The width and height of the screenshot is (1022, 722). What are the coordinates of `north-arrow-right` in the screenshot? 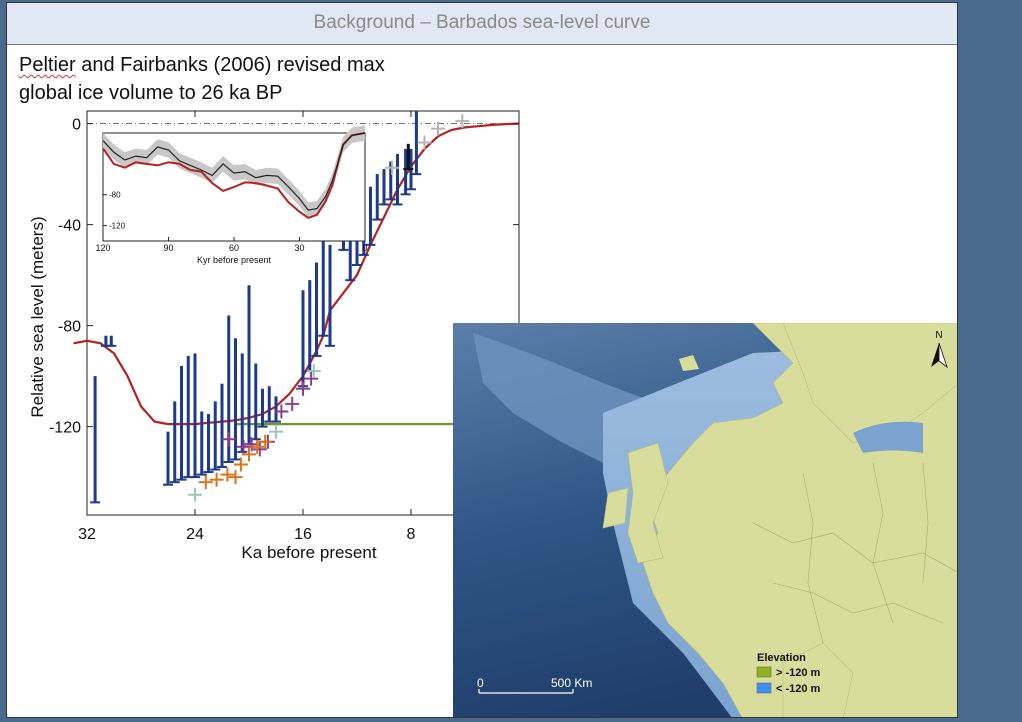 It's located at (943, 355).